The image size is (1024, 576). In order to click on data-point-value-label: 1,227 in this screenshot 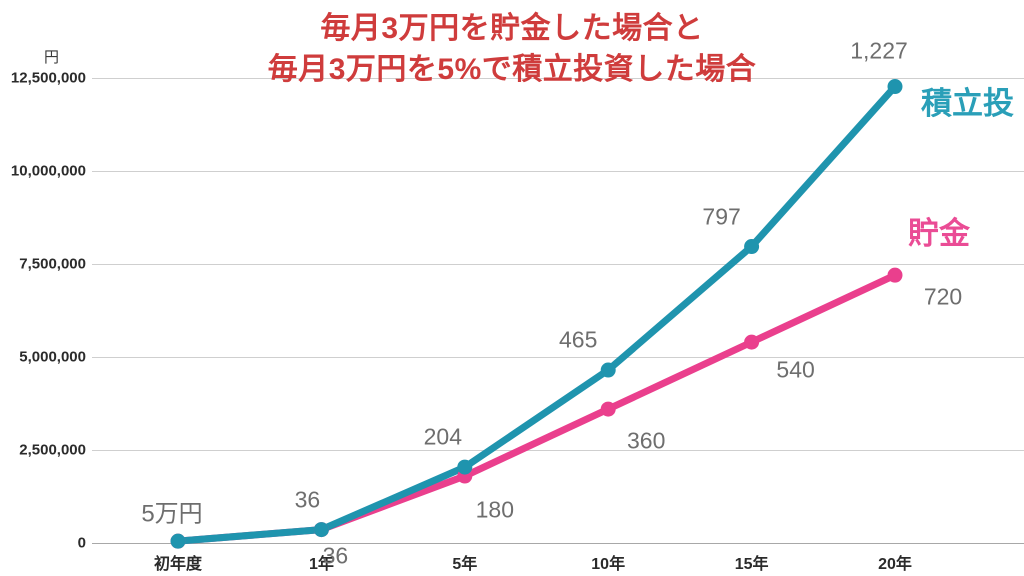, I will do `click(879, 50)`.